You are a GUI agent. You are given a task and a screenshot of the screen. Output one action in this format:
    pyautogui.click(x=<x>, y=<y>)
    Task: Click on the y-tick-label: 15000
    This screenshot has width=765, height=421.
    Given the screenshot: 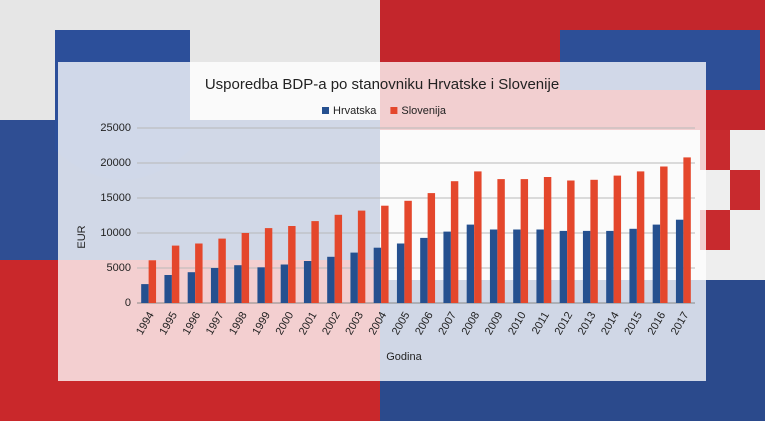 What is the action you would take?
    pyautogui.click(x=115, y=198)
    